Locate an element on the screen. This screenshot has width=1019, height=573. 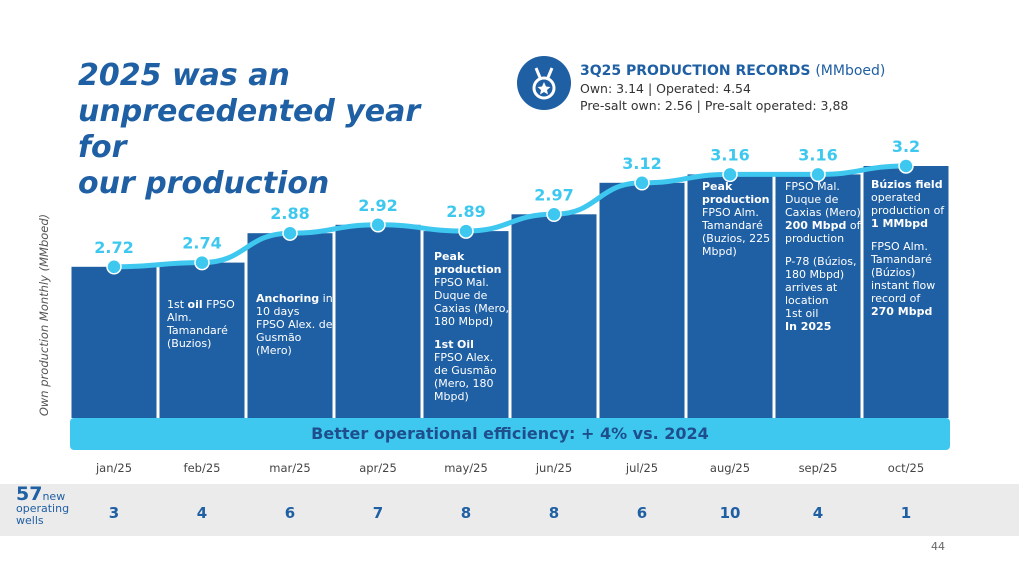
annotation-feb-ord: 1st is located at coordinates (176, 304).